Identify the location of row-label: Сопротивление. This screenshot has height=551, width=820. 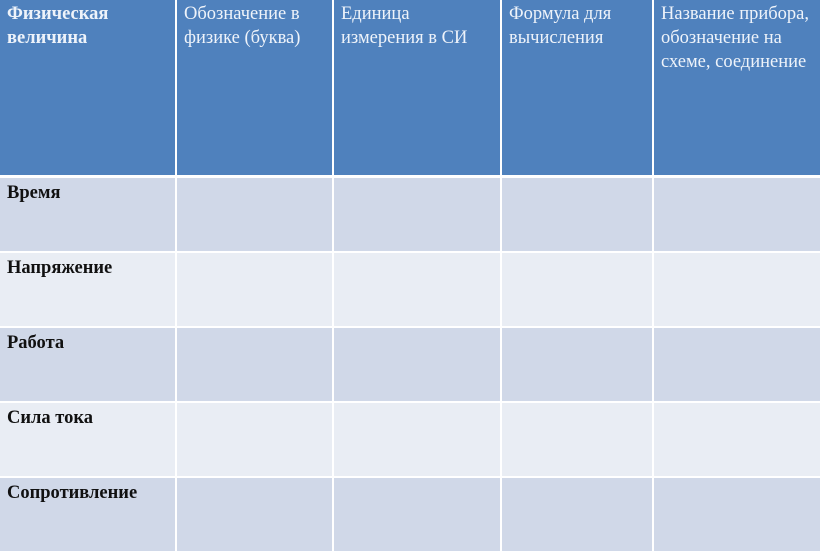
(88, 513).